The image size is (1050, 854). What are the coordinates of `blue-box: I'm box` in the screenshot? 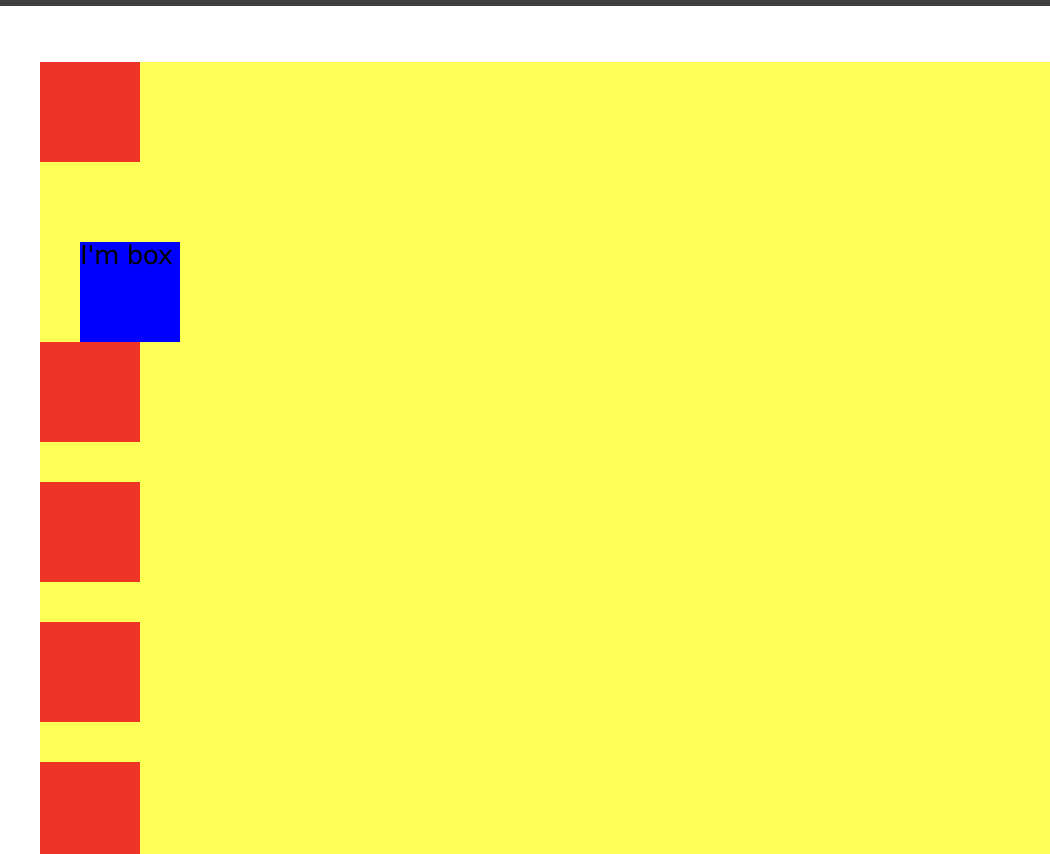 It's located at (130, 292).